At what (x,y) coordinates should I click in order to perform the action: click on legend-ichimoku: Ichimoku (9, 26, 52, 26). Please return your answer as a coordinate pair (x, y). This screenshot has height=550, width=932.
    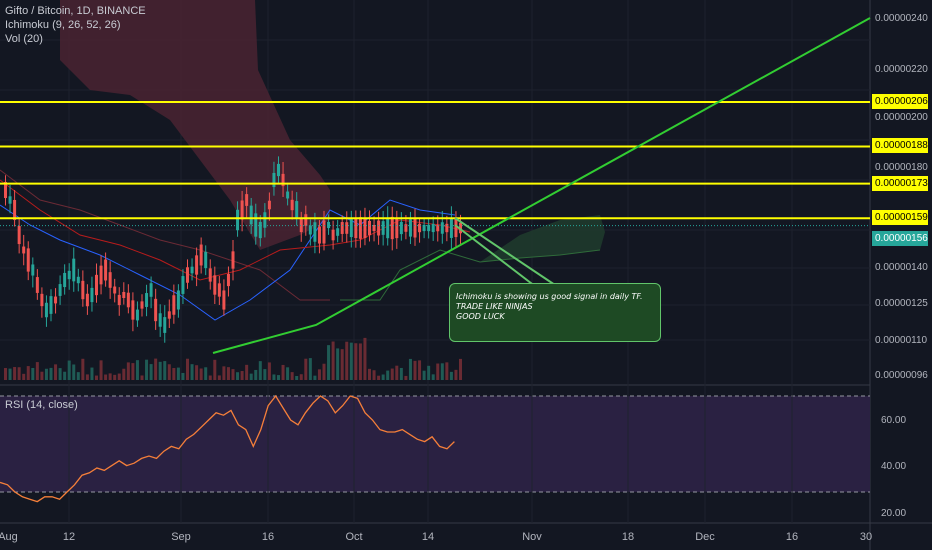
    Looking at the image, I should click on (63, 25).